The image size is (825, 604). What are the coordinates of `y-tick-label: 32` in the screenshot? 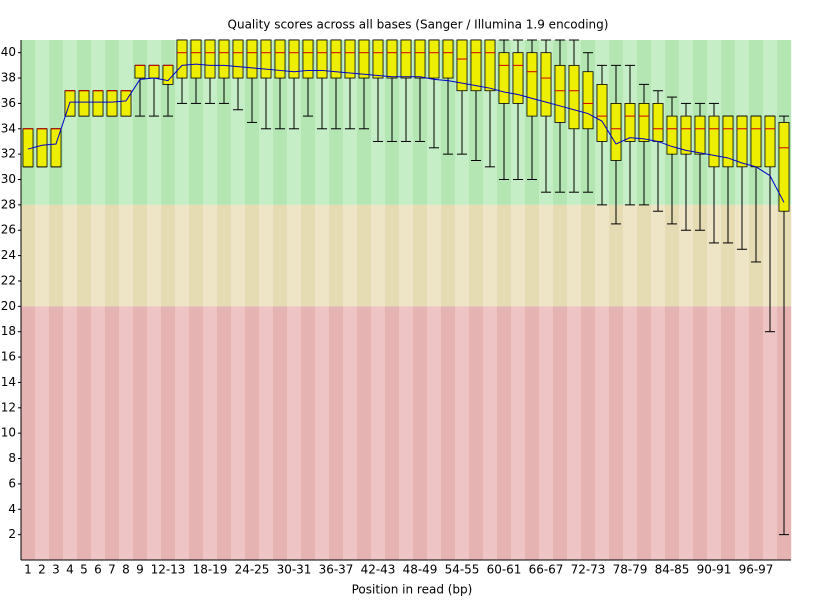 It's located at (8, 154).